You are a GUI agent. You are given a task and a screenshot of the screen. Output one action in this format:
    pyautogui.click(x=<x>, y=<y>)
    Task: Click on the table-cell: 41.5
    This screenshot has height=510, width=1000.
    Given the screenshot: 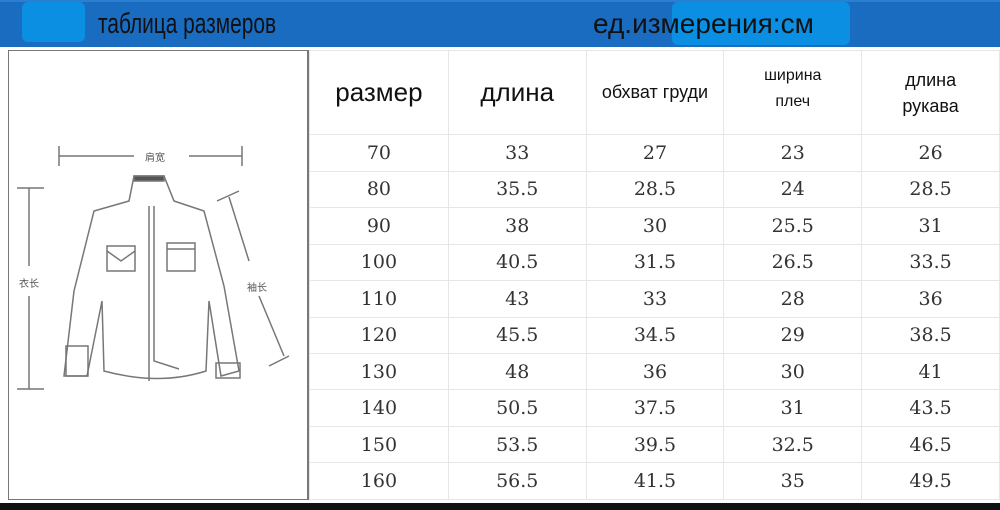 What is the action you would take?
    pyautogui.click(x=655, y=481)
    